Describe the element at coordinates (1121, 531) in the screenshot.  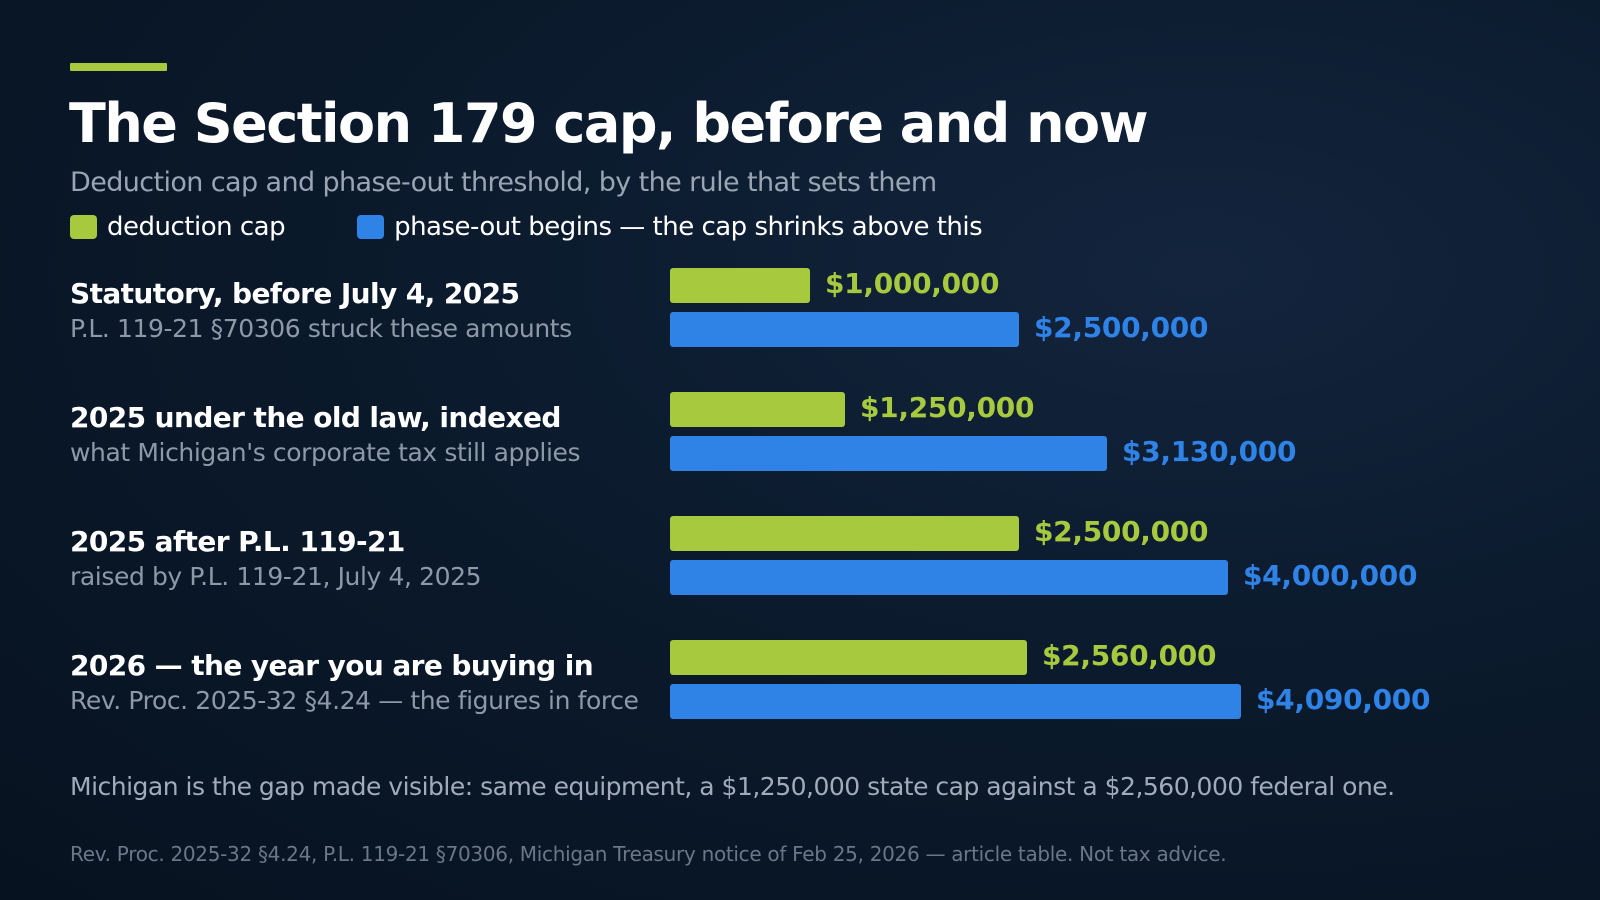
I see `data-label-cap: $2,500,000` at that location.